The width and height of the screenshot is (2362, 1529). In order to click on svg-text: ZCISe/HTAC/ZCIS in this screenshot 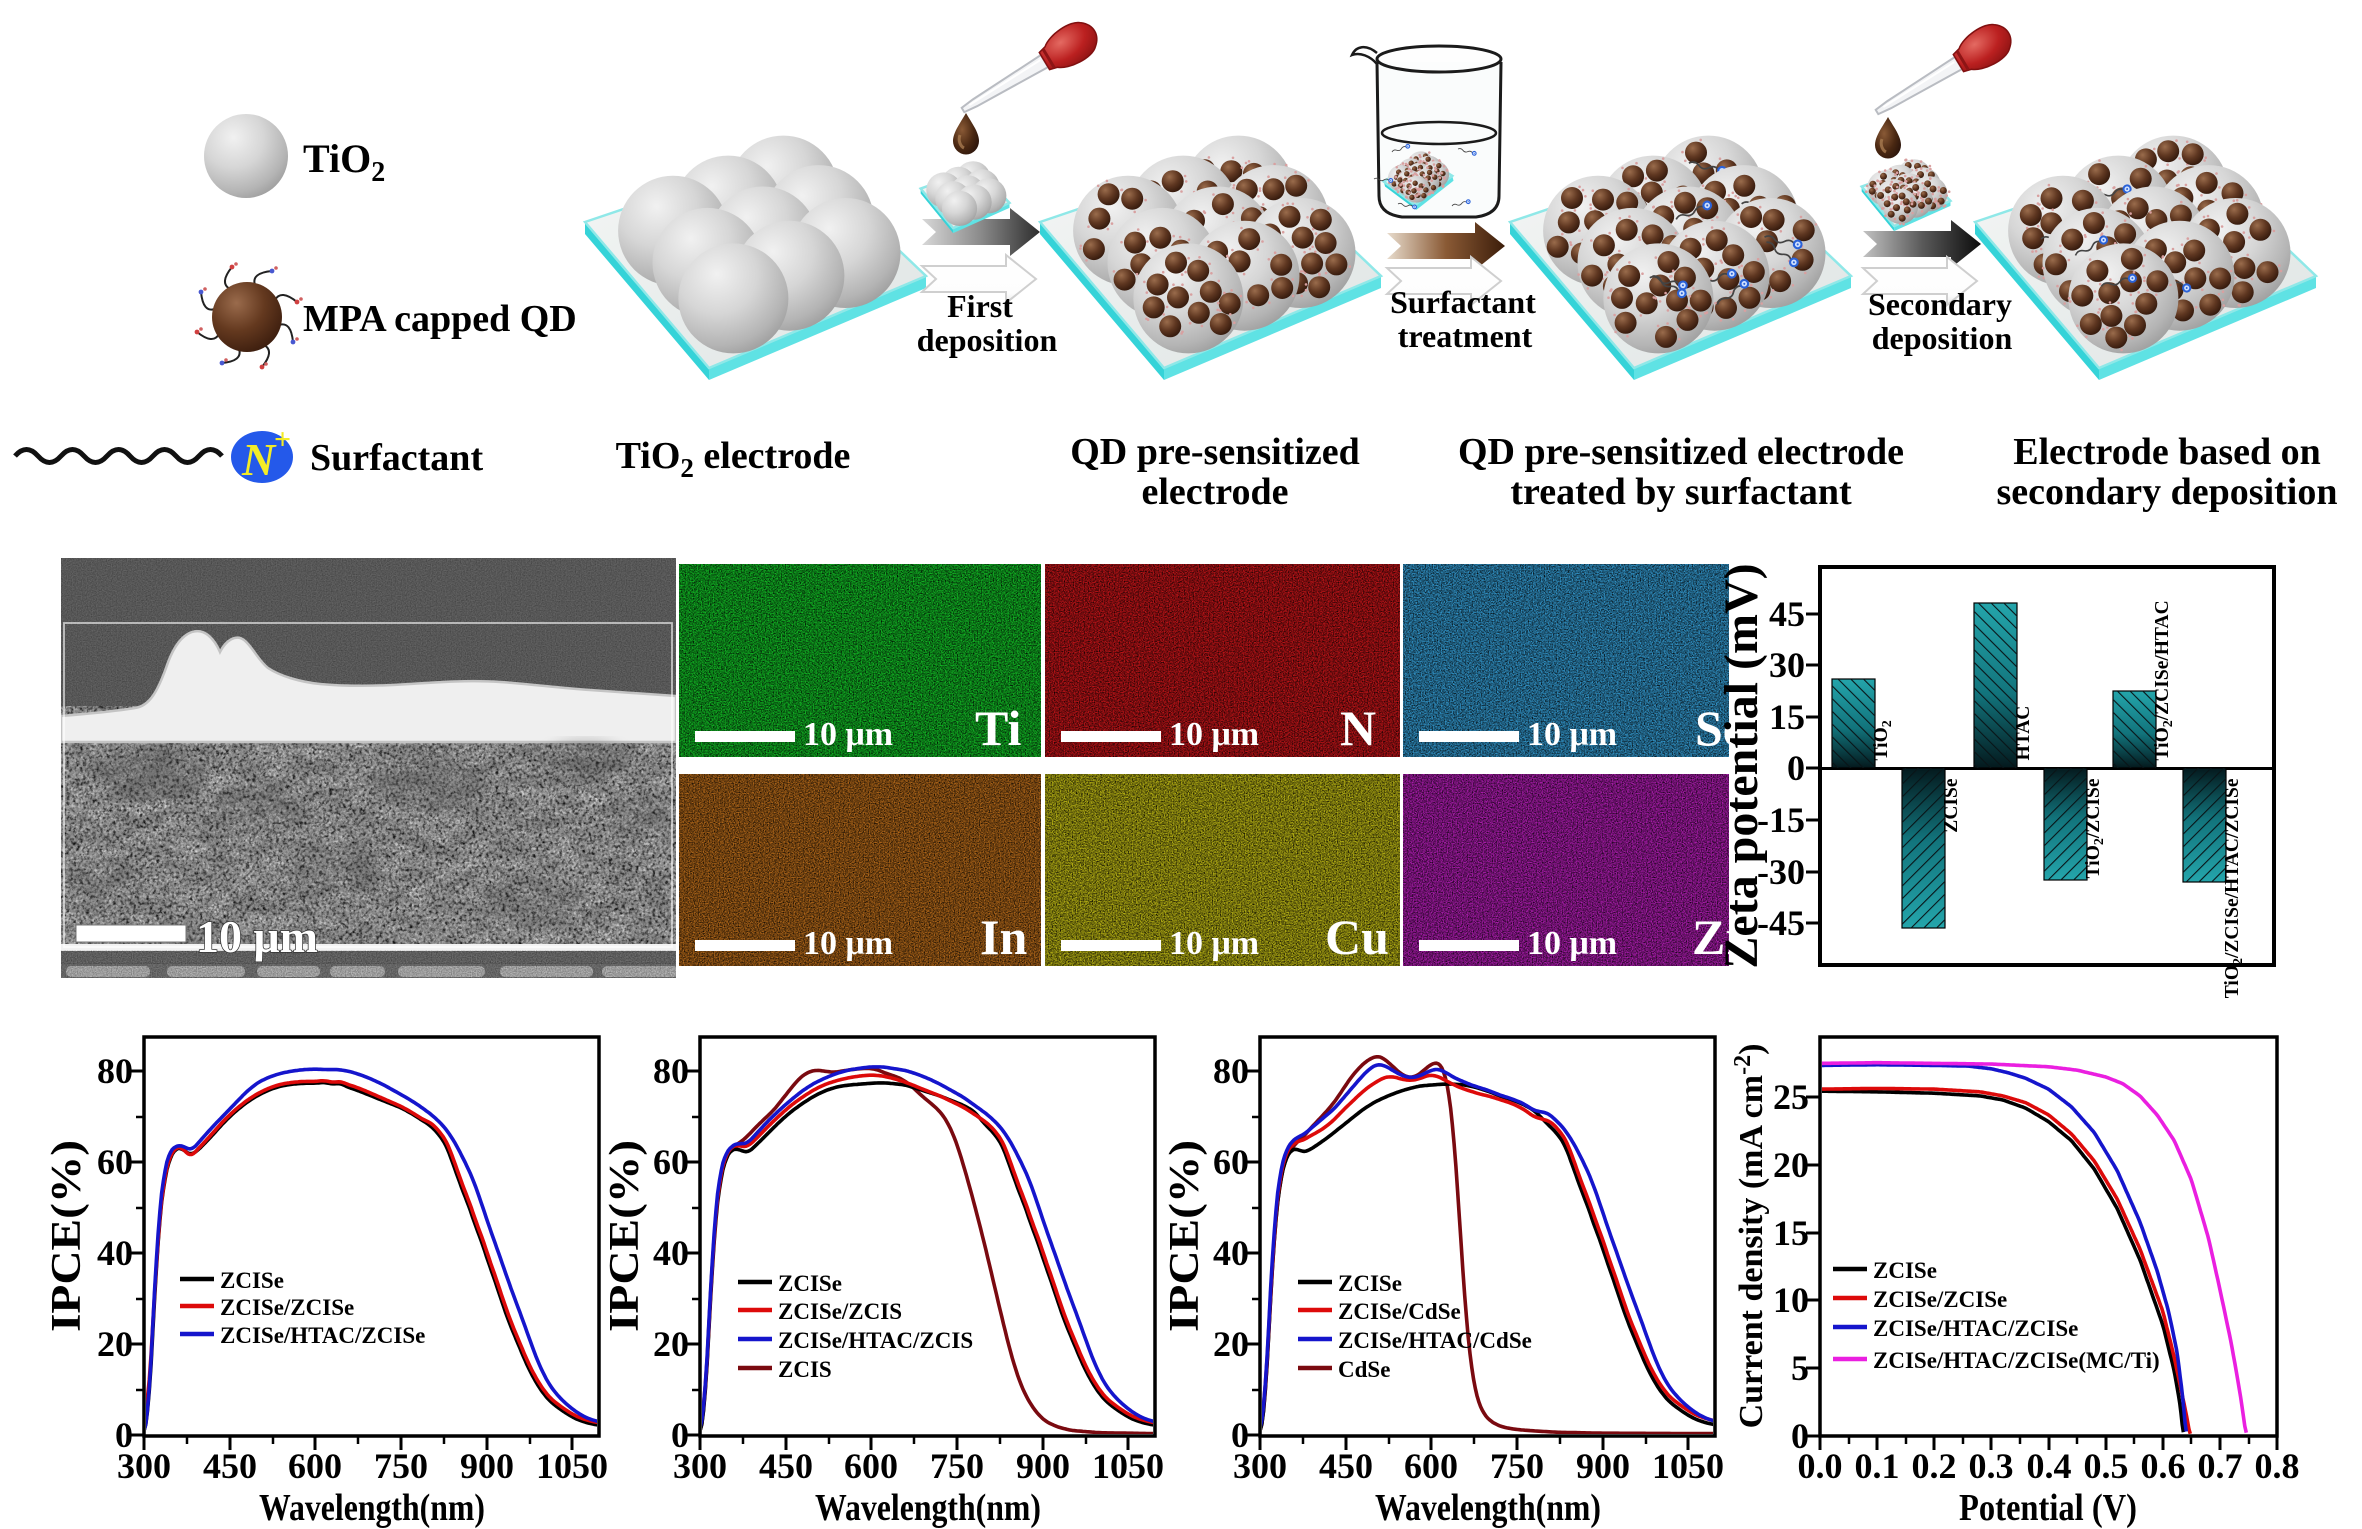, I will do `click(875, 1340)`.